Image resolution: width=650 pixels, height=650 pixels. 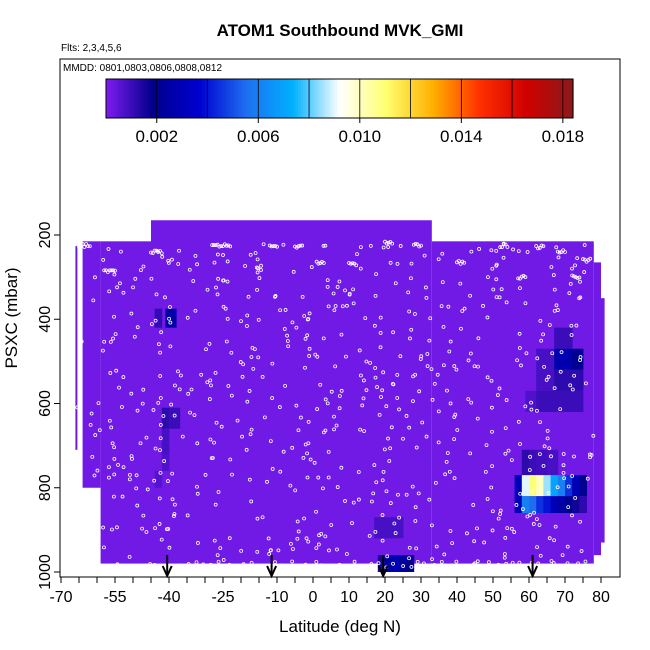 I want to click on colorbar-tick-label: 0.006, so click(x=258, y=136).